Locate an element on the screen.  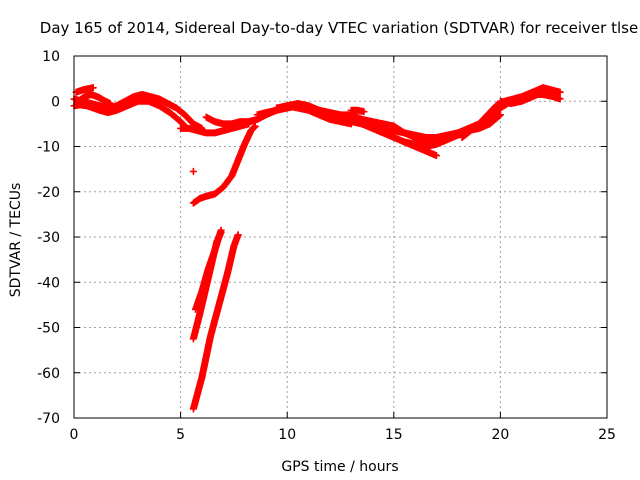
x-tick-label: 5 is located at coordinates (180, 435).